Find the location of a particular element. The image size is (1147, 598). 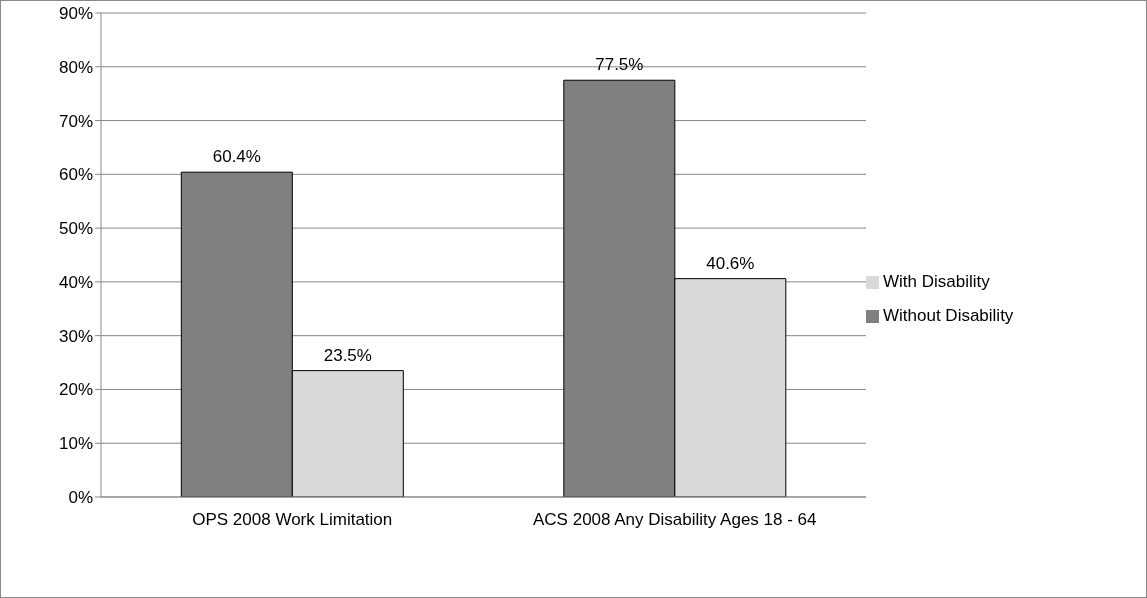

data-label: 40.6% is located at coordinates (730, 263).